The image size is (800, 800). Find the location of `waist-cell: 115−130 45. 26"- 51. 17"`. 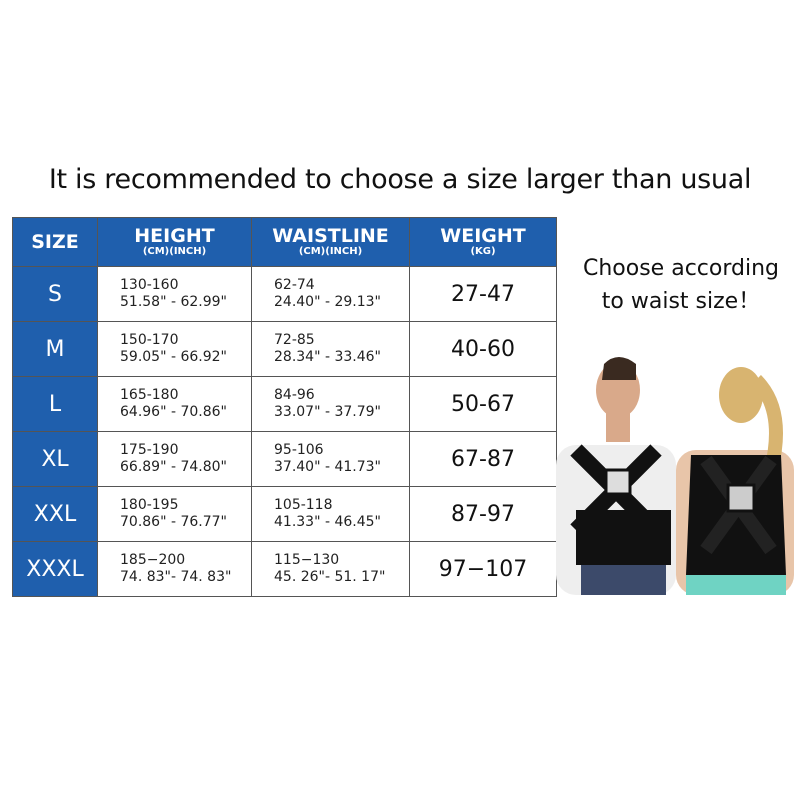

waist-cell: 115−130 45. 26"- 51. 17" is located at coordinates (330, 569).